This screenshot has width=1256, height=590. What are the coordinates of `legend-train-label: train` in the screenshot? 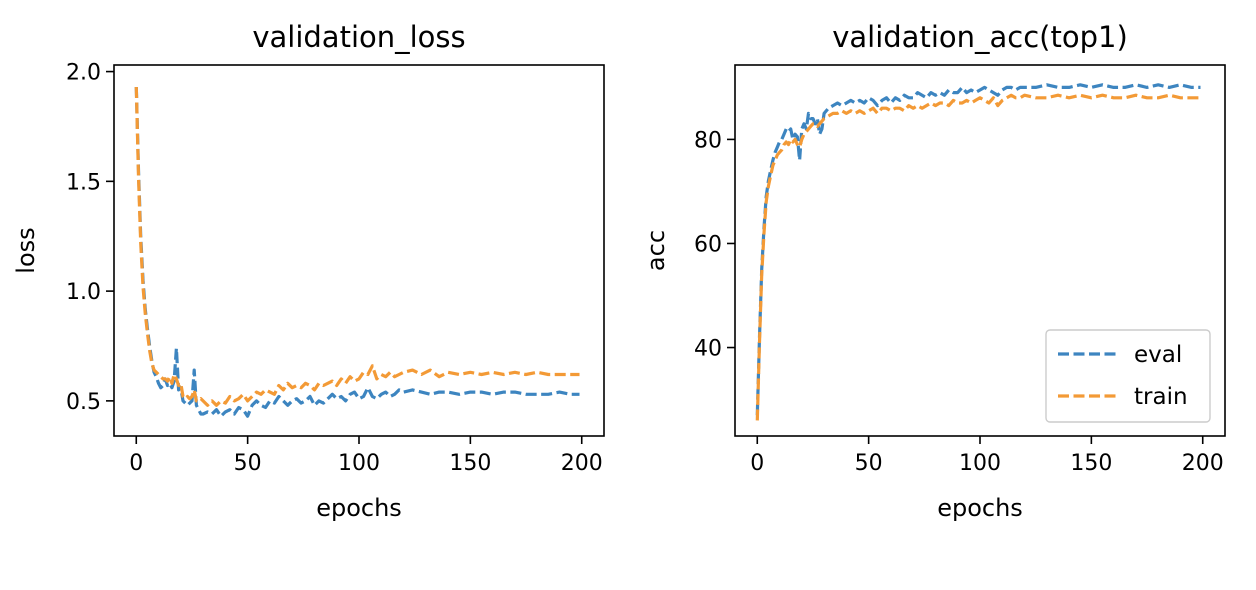 It's located at (1161, 397).